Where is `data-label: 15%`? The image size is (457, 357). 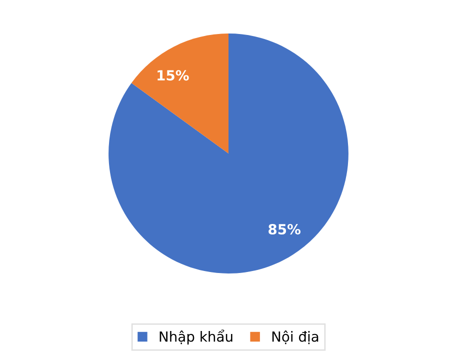
data-label: 15% is located at coordinates (173, 75).